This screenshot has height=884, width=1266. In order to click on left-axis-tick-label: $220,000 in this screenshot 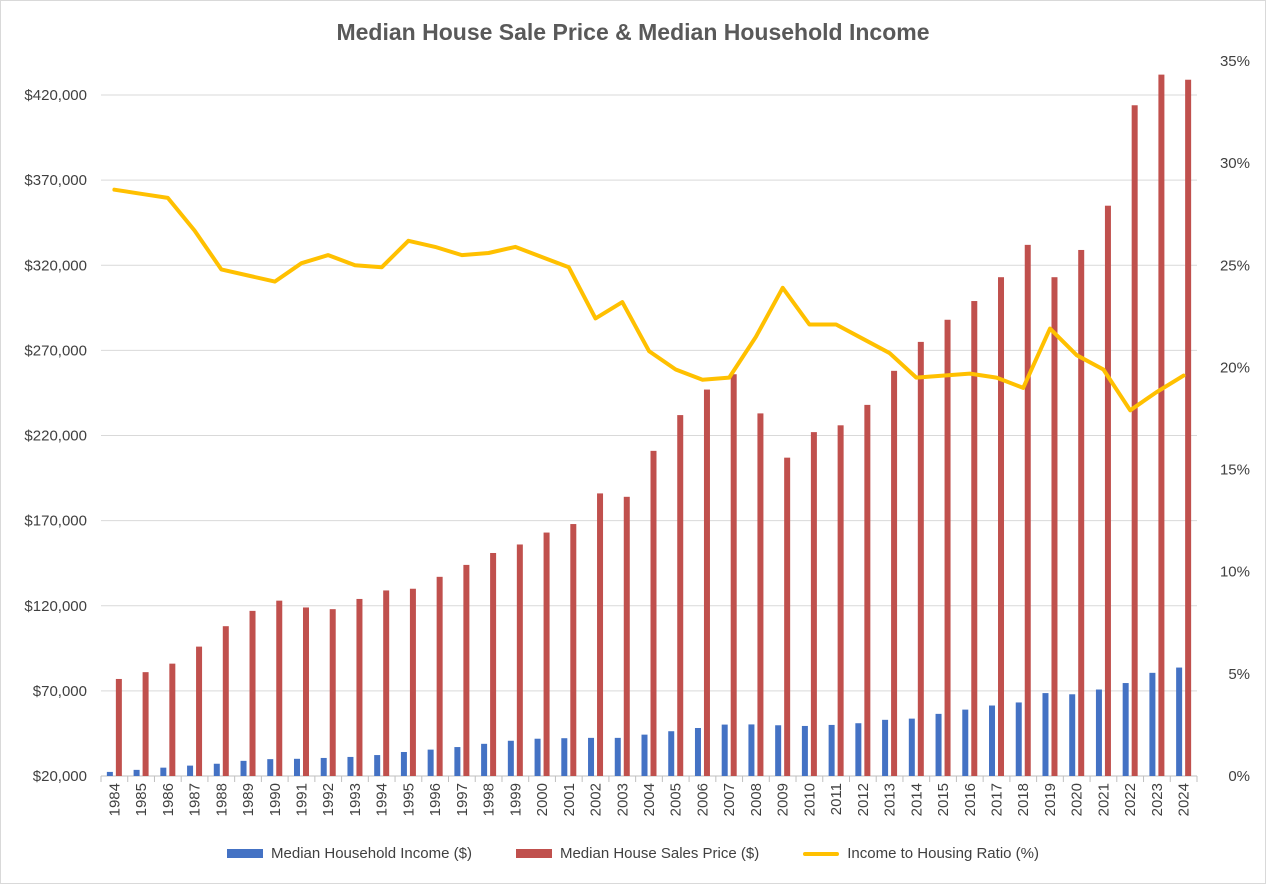, I will do `click(55, 436)`.